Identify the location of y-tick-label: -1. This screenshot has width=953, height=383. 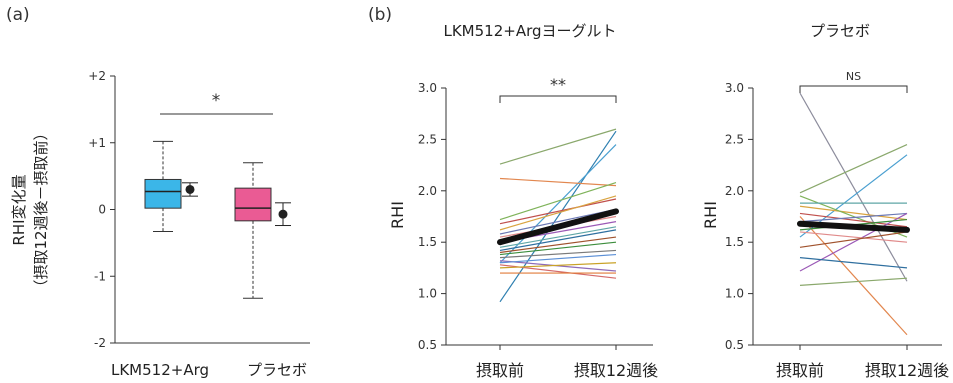
(100, 276).